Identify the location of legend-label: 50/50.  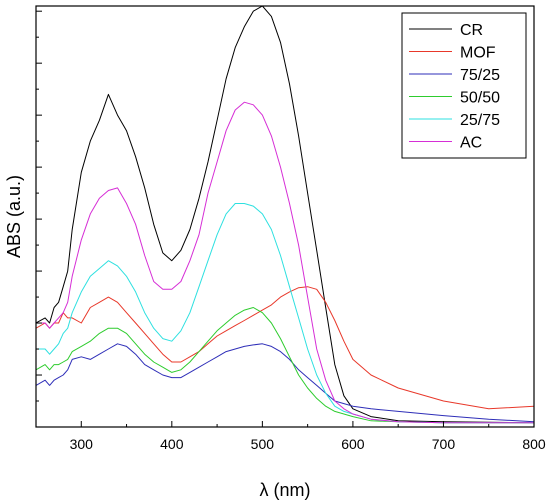
(480, 98).